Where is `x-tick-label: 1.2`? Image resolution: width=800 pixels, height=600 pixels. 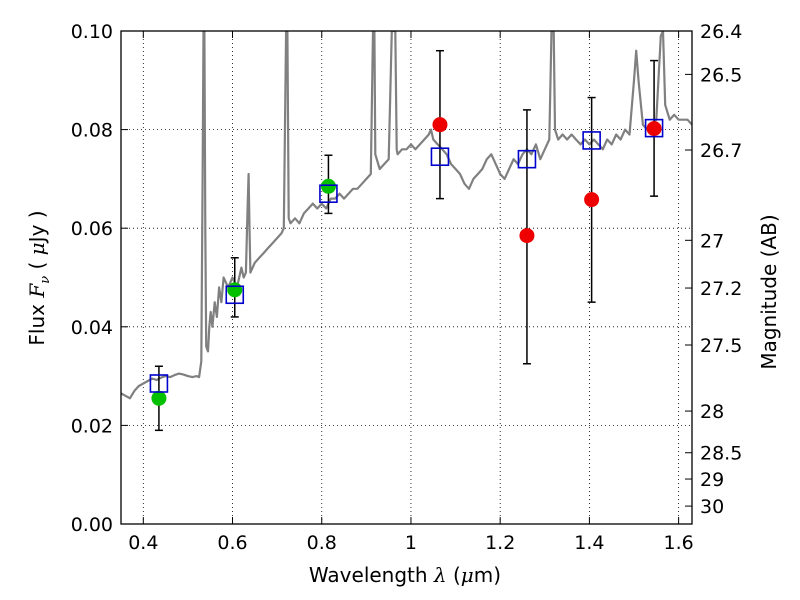
x-tick-label: 1.2 is located at coordinates (500, 543).